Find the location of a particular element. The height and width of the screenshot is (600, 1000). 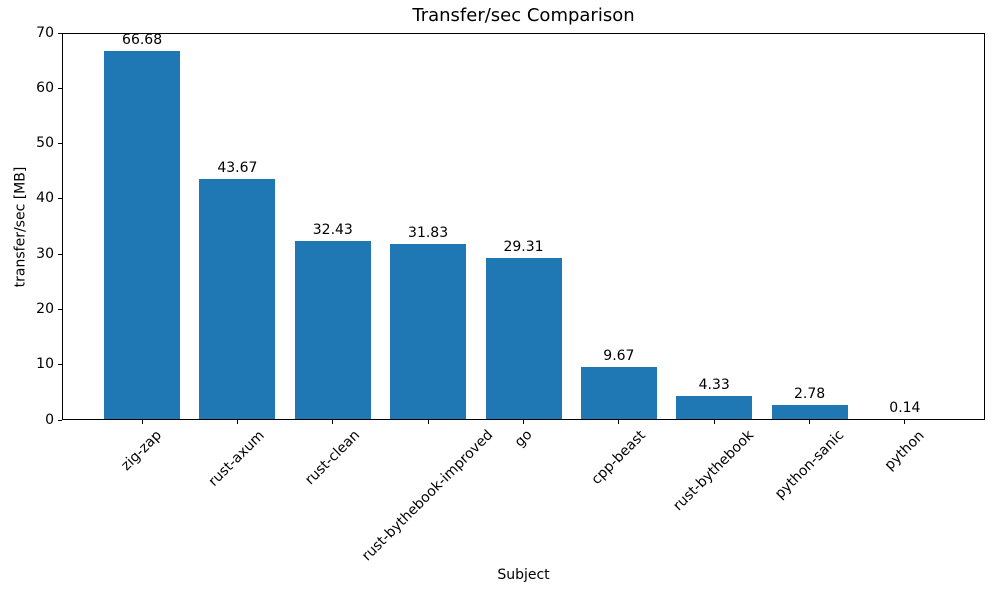

x-tick-label: python is located at coordinates (904, 450).